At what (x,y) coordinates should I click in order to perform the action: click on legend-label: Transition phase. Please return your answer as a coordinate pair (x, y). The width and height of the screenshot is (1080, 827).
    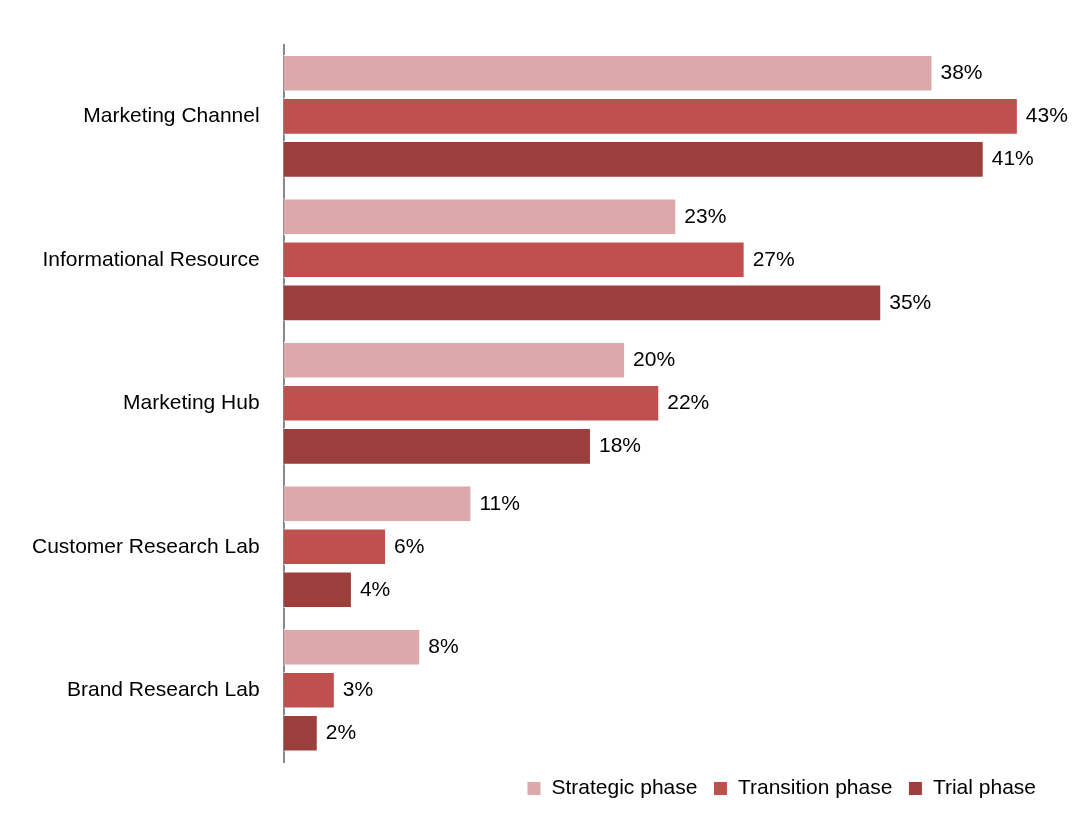
    Looking at the image, I should click on (815, 787).